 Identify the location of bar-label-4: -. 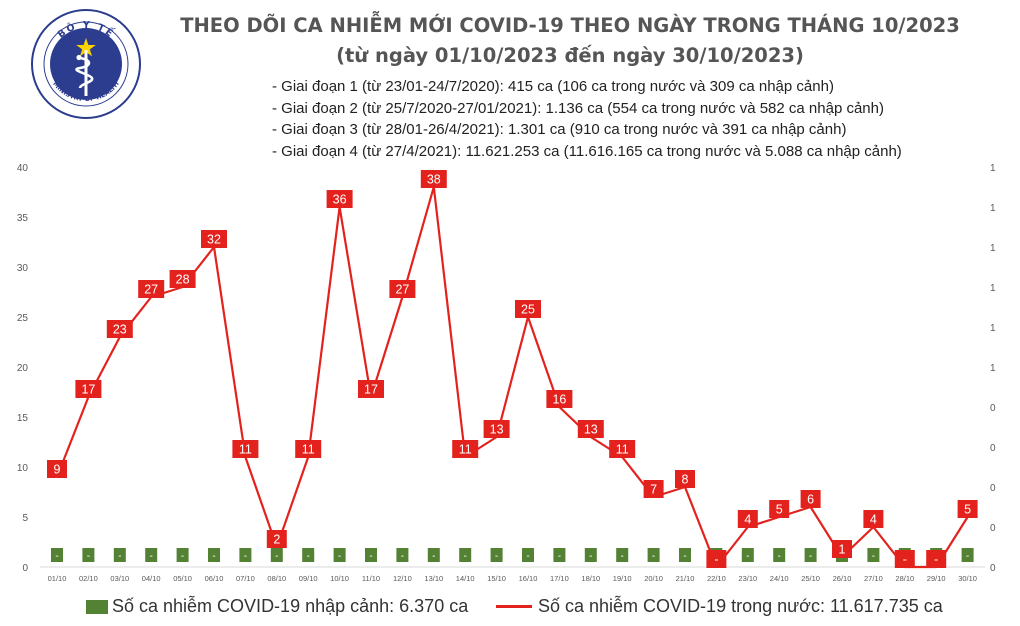
(182, 556).